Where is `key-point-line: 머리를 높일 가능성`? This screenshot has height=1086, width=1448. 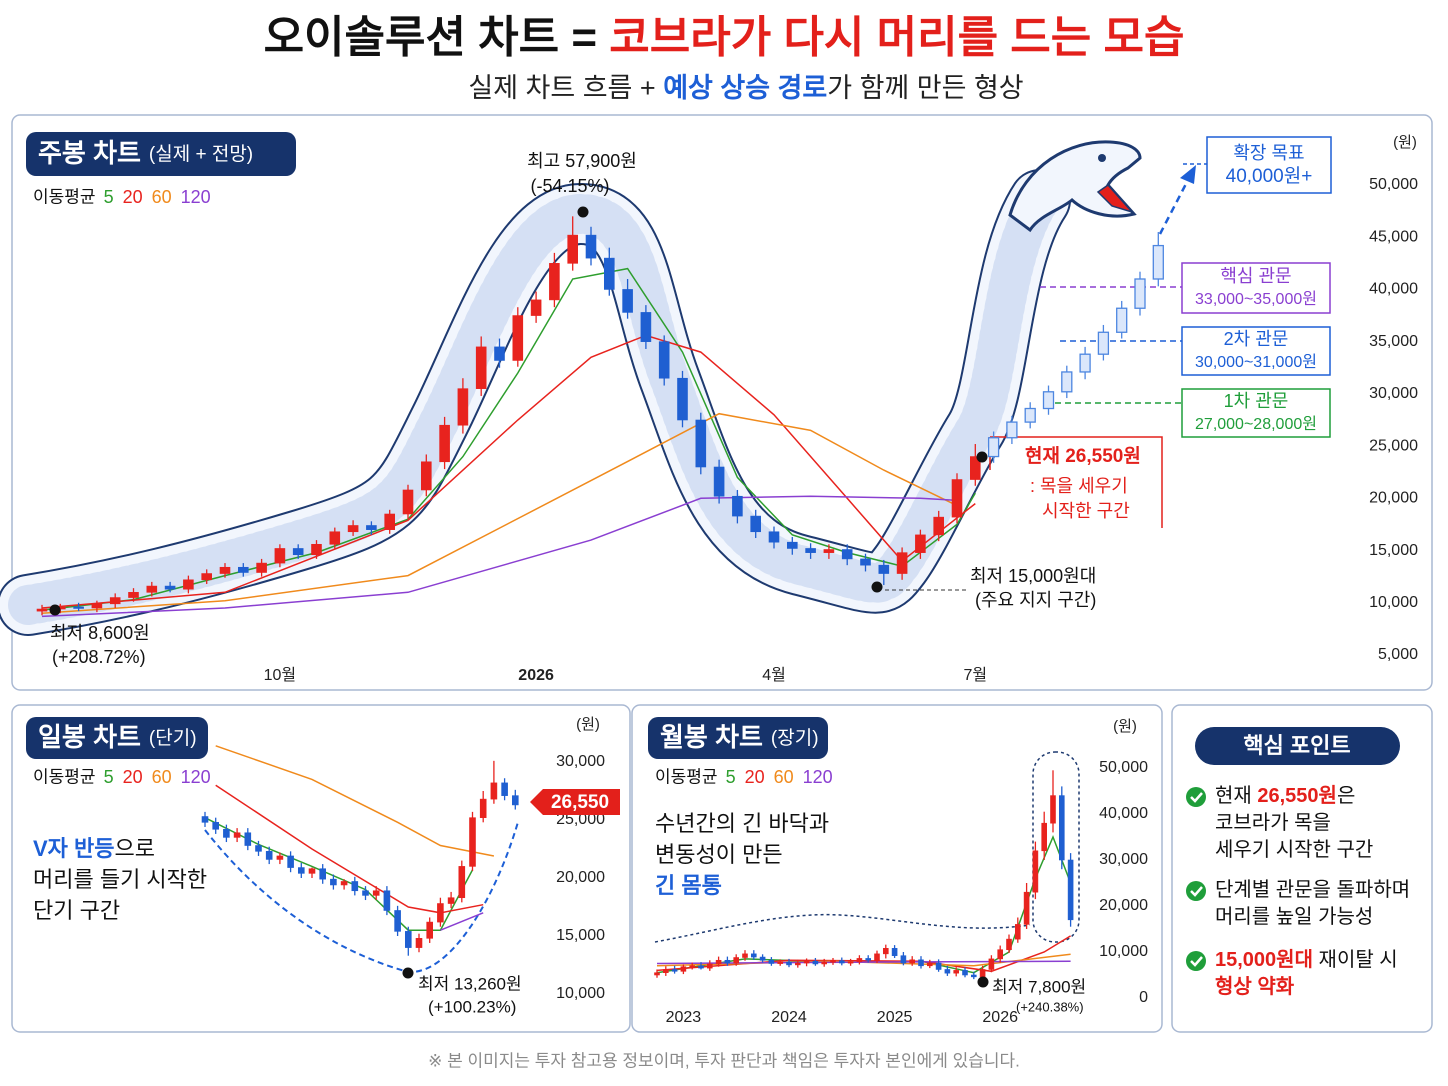 key-point-line: 머리를 높일 가능성 is located at coordinates (1294, 916).